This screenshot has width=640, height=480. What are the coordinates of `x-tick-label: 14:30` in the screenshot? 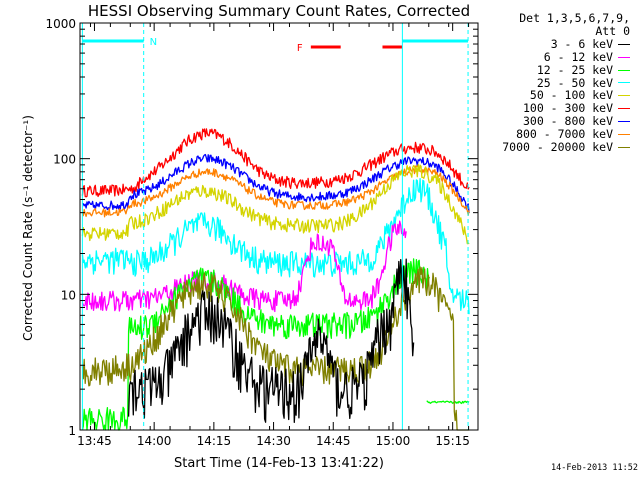 It's located at (273, 441).